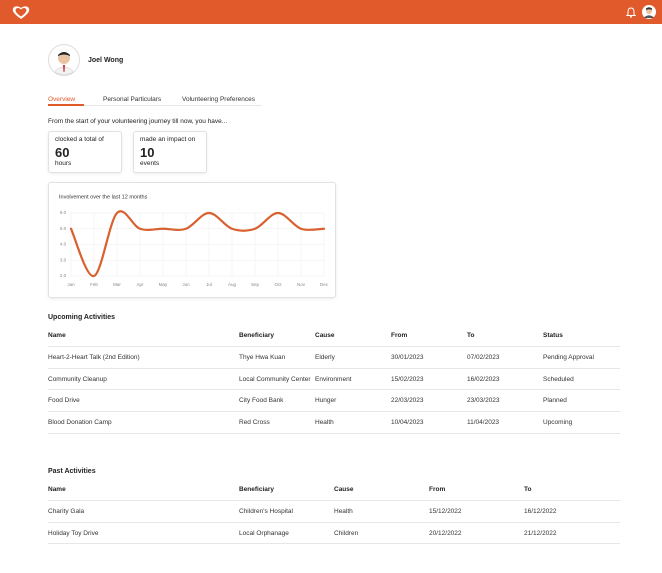 The image size is (662, 573). What do you see at coordinates (79, 139) in the screenshot?
I see `stat-caption: clocked a total of` at bounding box center [79, 139].